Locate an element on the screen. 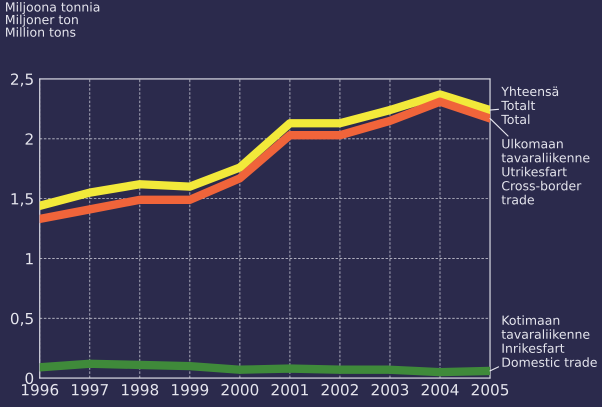 The image size is (602, 407). series-label: Ulkomaan tavaraliikenne Utrikesfart Cross-border trade is located at coordinates (546, 171).